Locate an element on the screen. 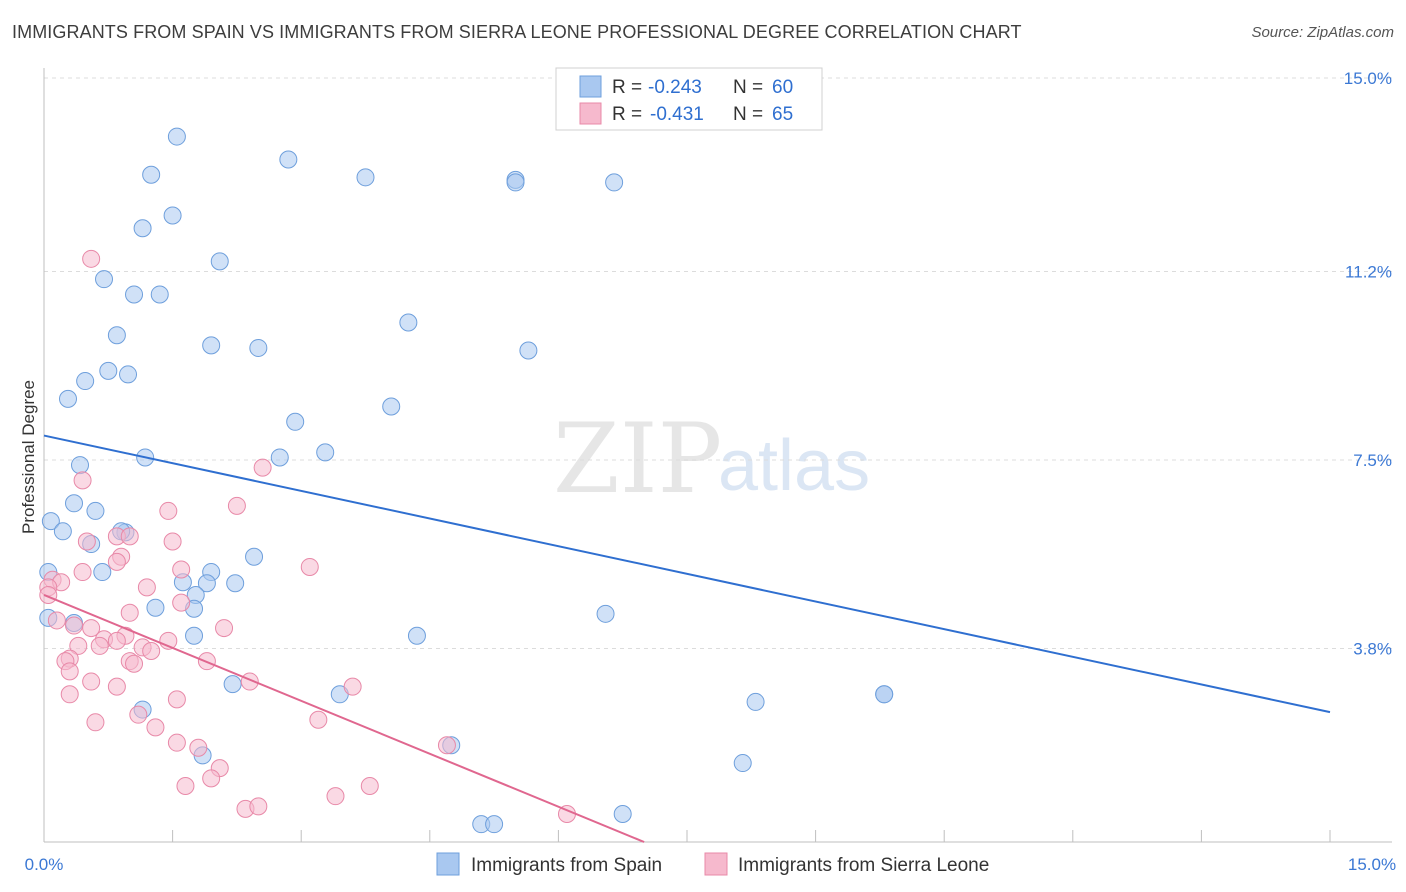 The height and width of the screenshot is (892, 1406). x-axis-ticks is located at coordinates (687, 836).